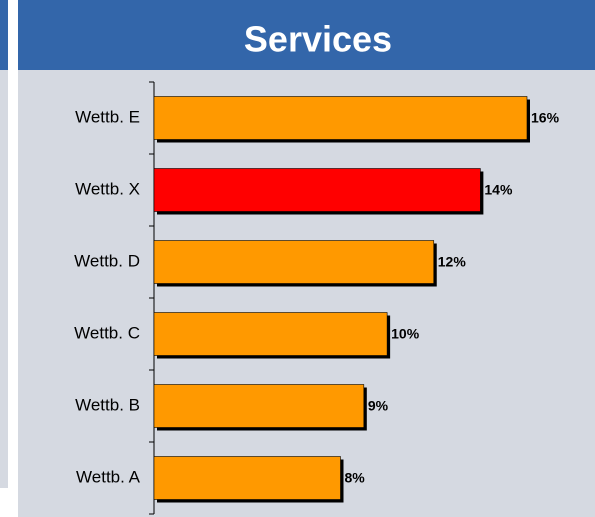 This screenshot has width=595, height=517. What do you see at coordinates (378, 406) in the screenshot?
I see `value-label: 9%` at bounding box center [378, 406].